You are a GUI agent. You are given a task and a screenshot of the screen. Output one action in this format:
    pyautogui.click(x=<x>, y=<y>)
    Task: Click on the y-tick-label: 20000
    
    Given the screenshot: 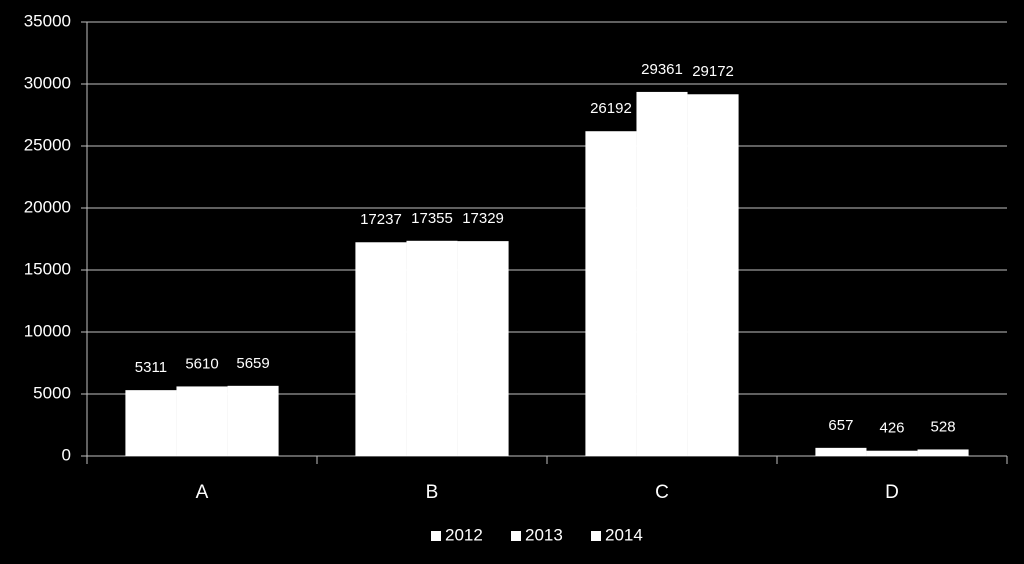 What is the action you would take?
    pyautogui.click(x=47, y=206)
    